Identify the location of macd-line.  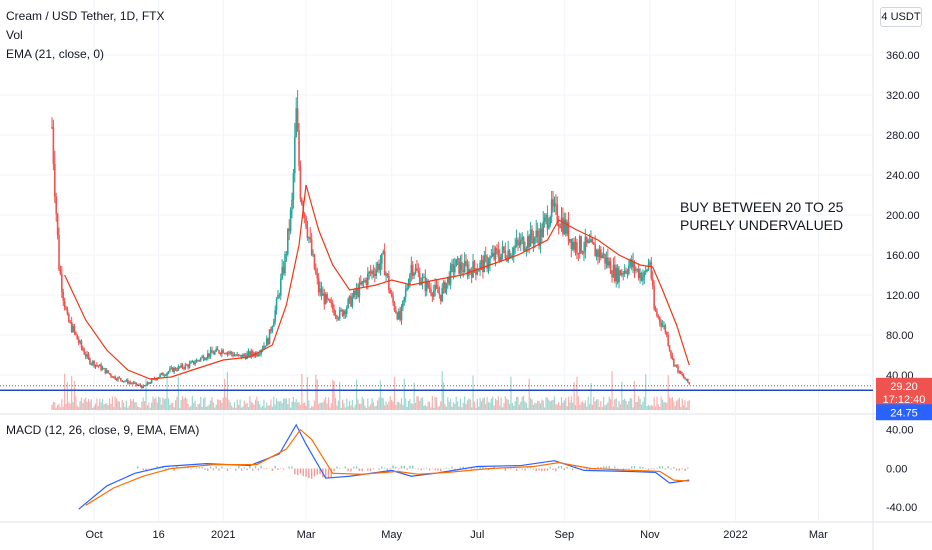
(384, 466).